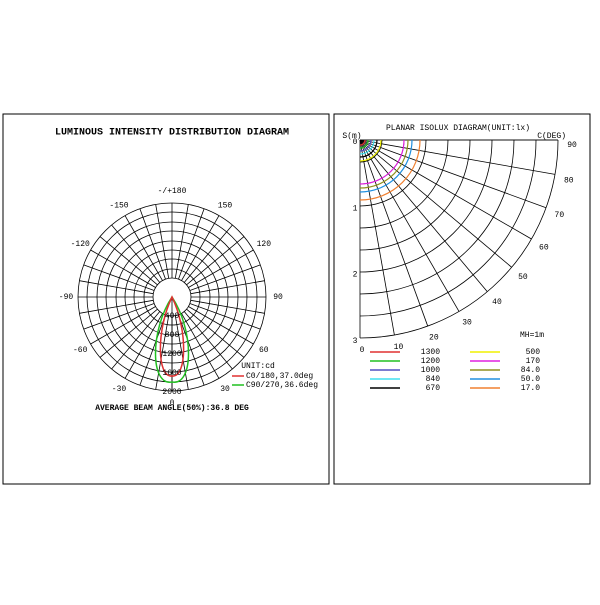 This screenshot has width=600, height=605. What do you see at coordinates (362, 350) in the screenshot?
I see `angle-label: 0` at bounding box center [362, 350].